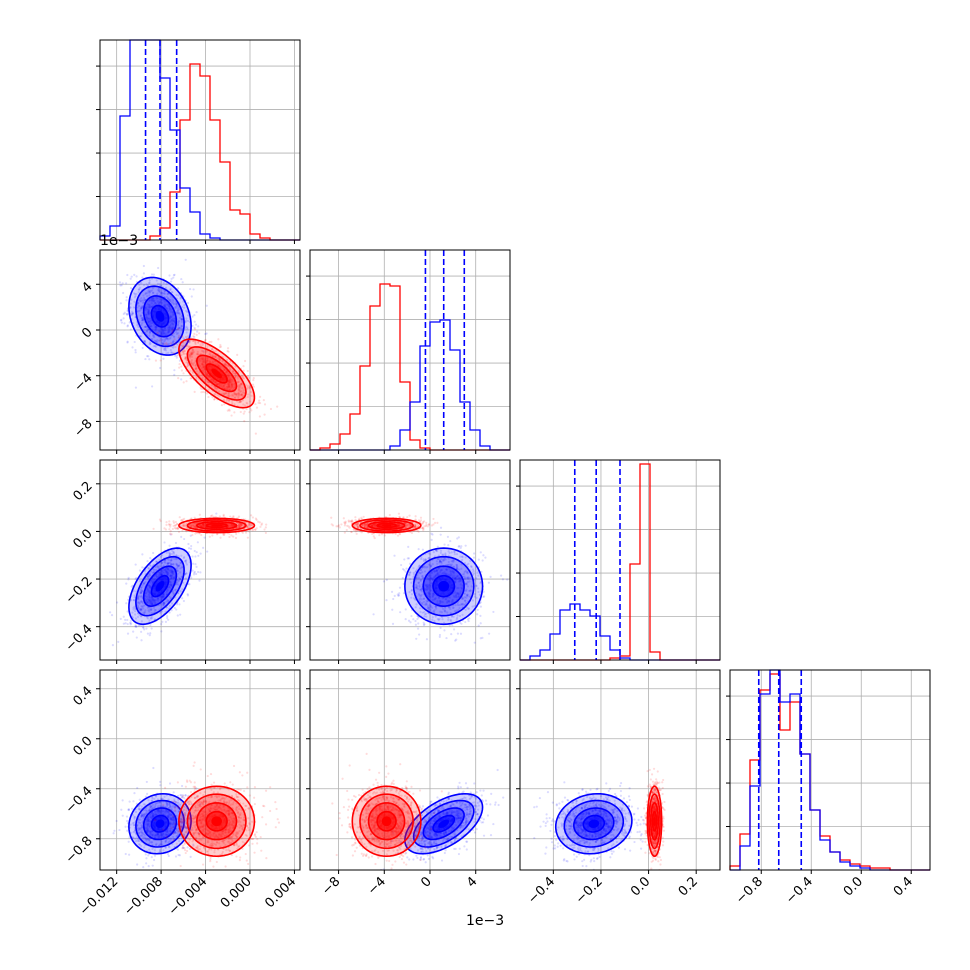 This screenshot has width=970, height=970. I want to click on y-tick-label: −0.2, so click(79, 590).